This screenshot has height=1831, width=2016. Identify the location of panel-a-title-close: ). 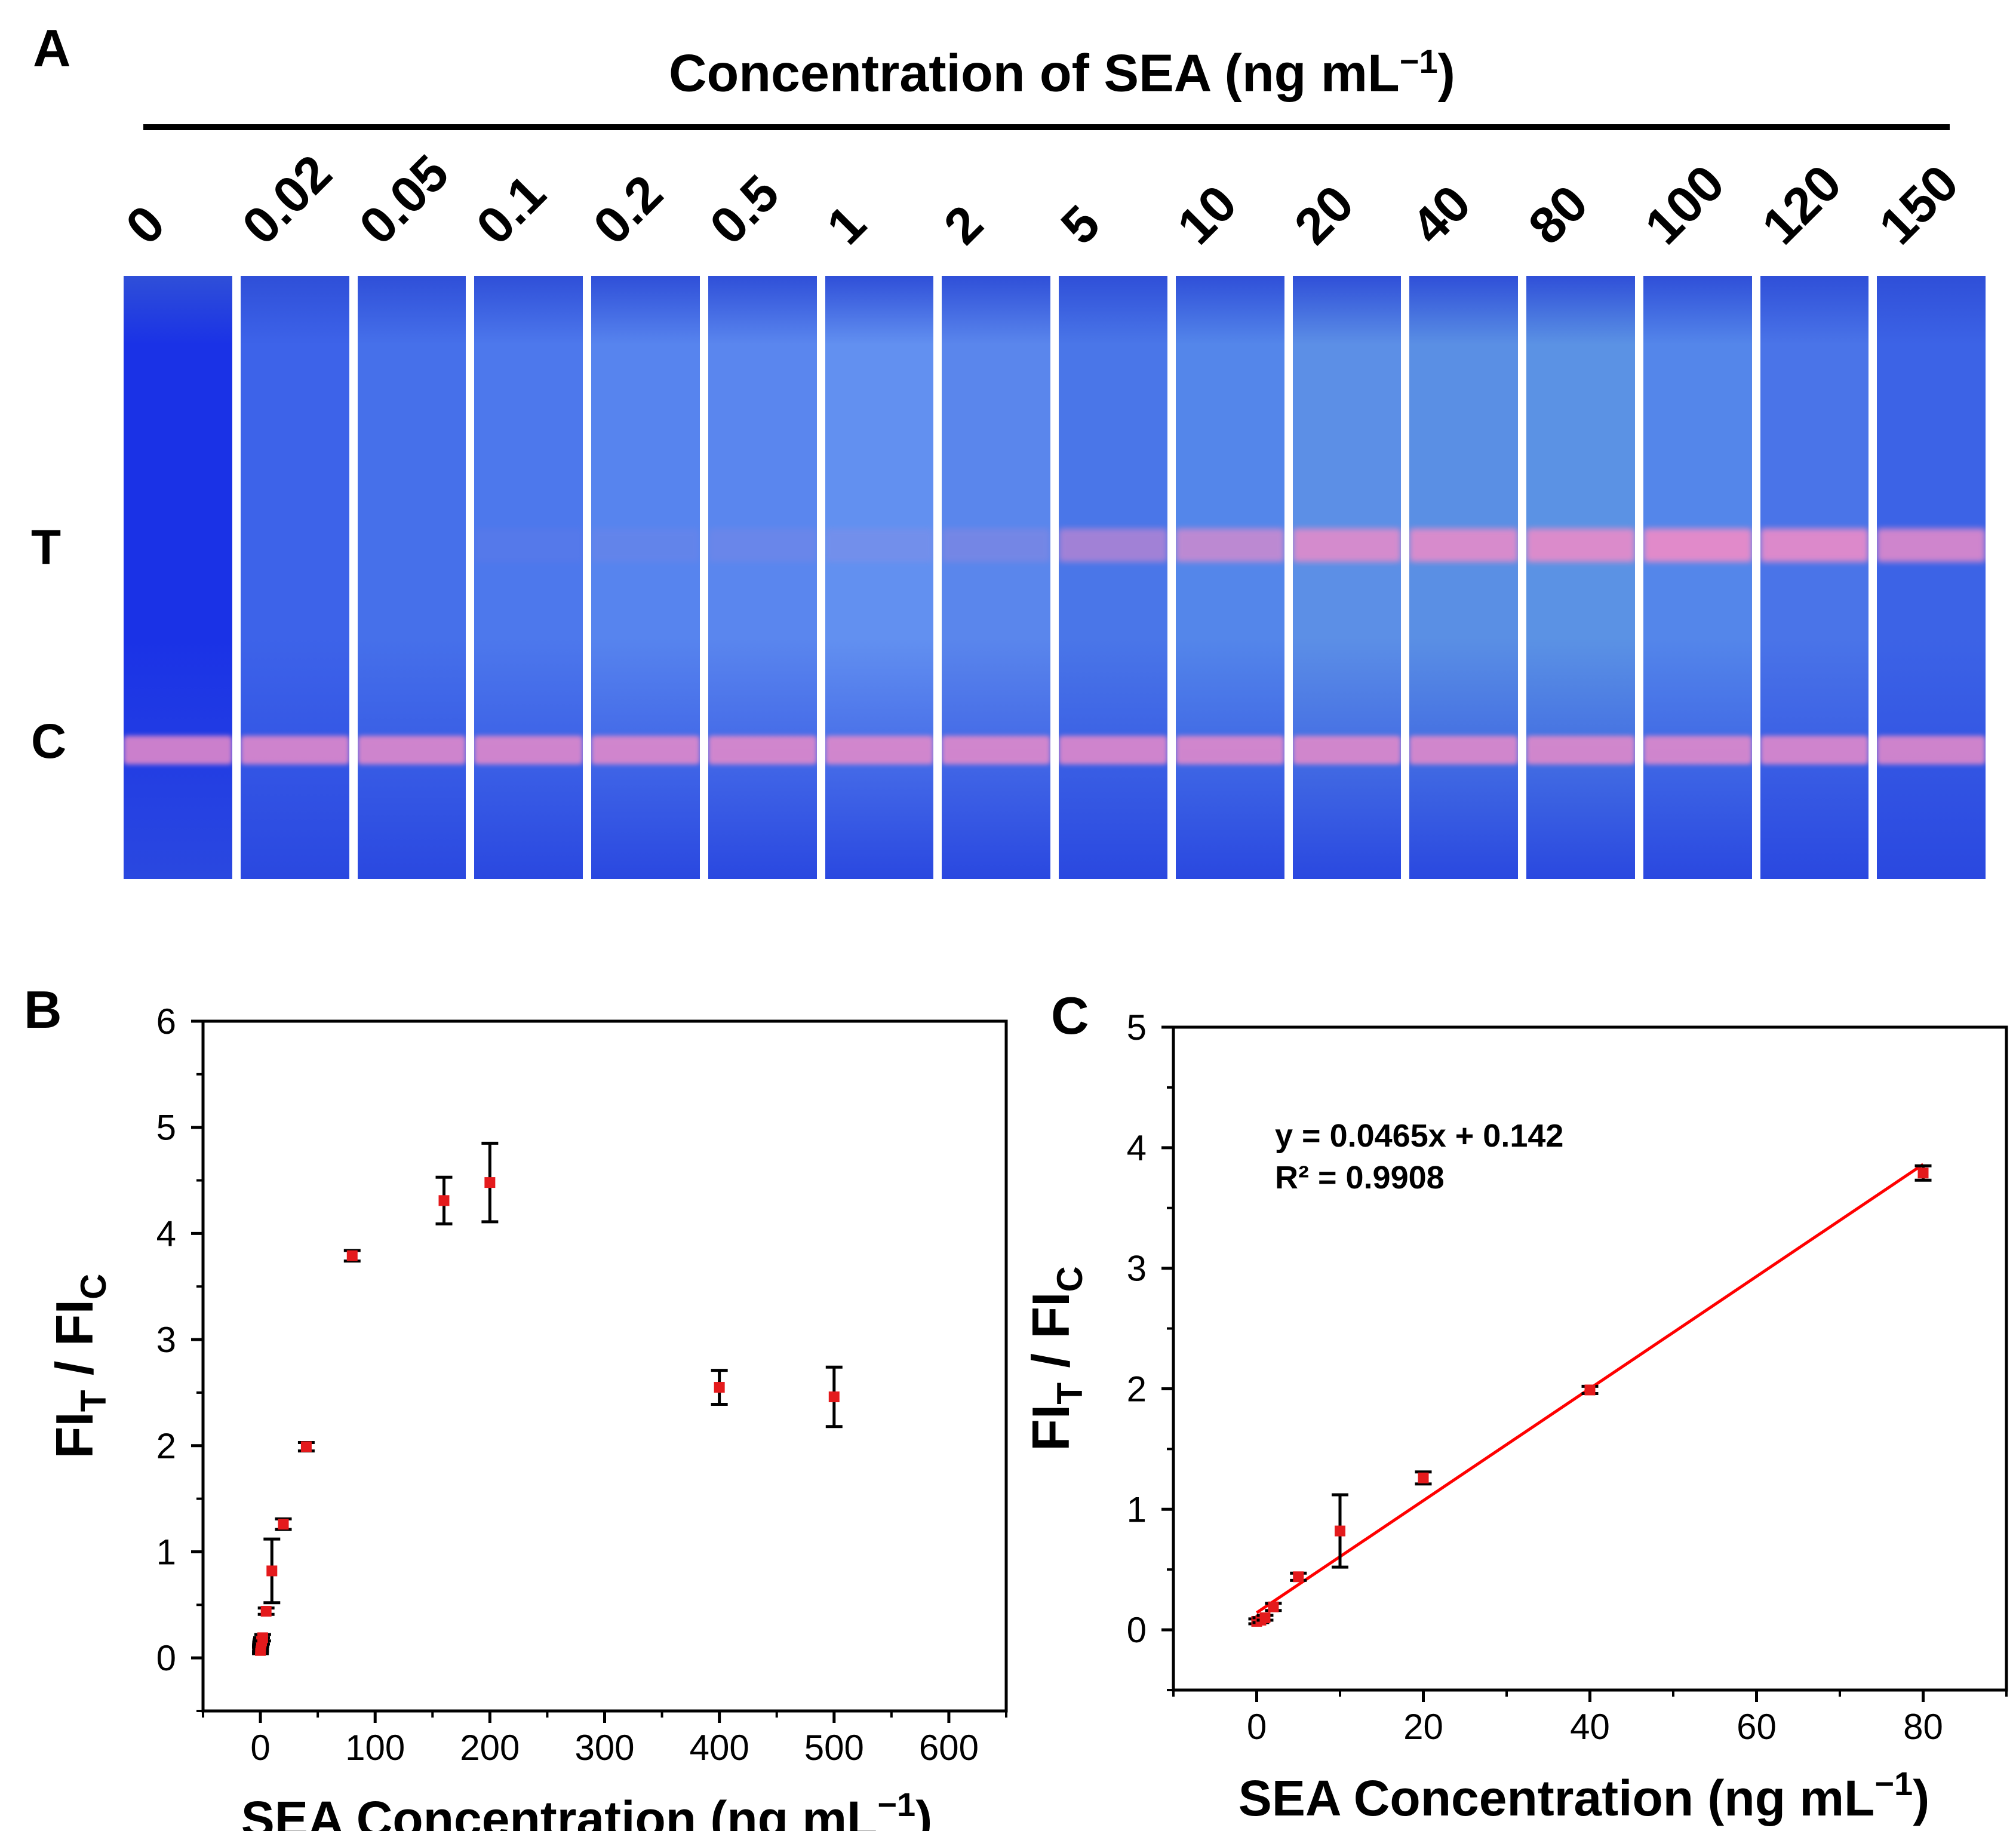
(1446, 73).